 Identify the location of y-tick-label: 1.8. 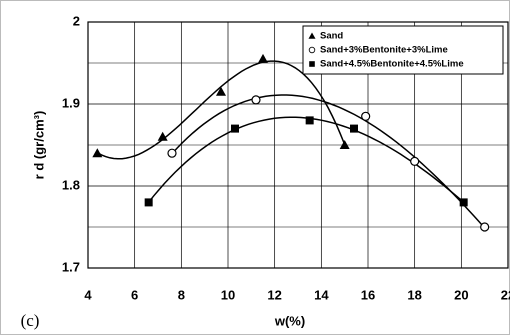
(71, 184).